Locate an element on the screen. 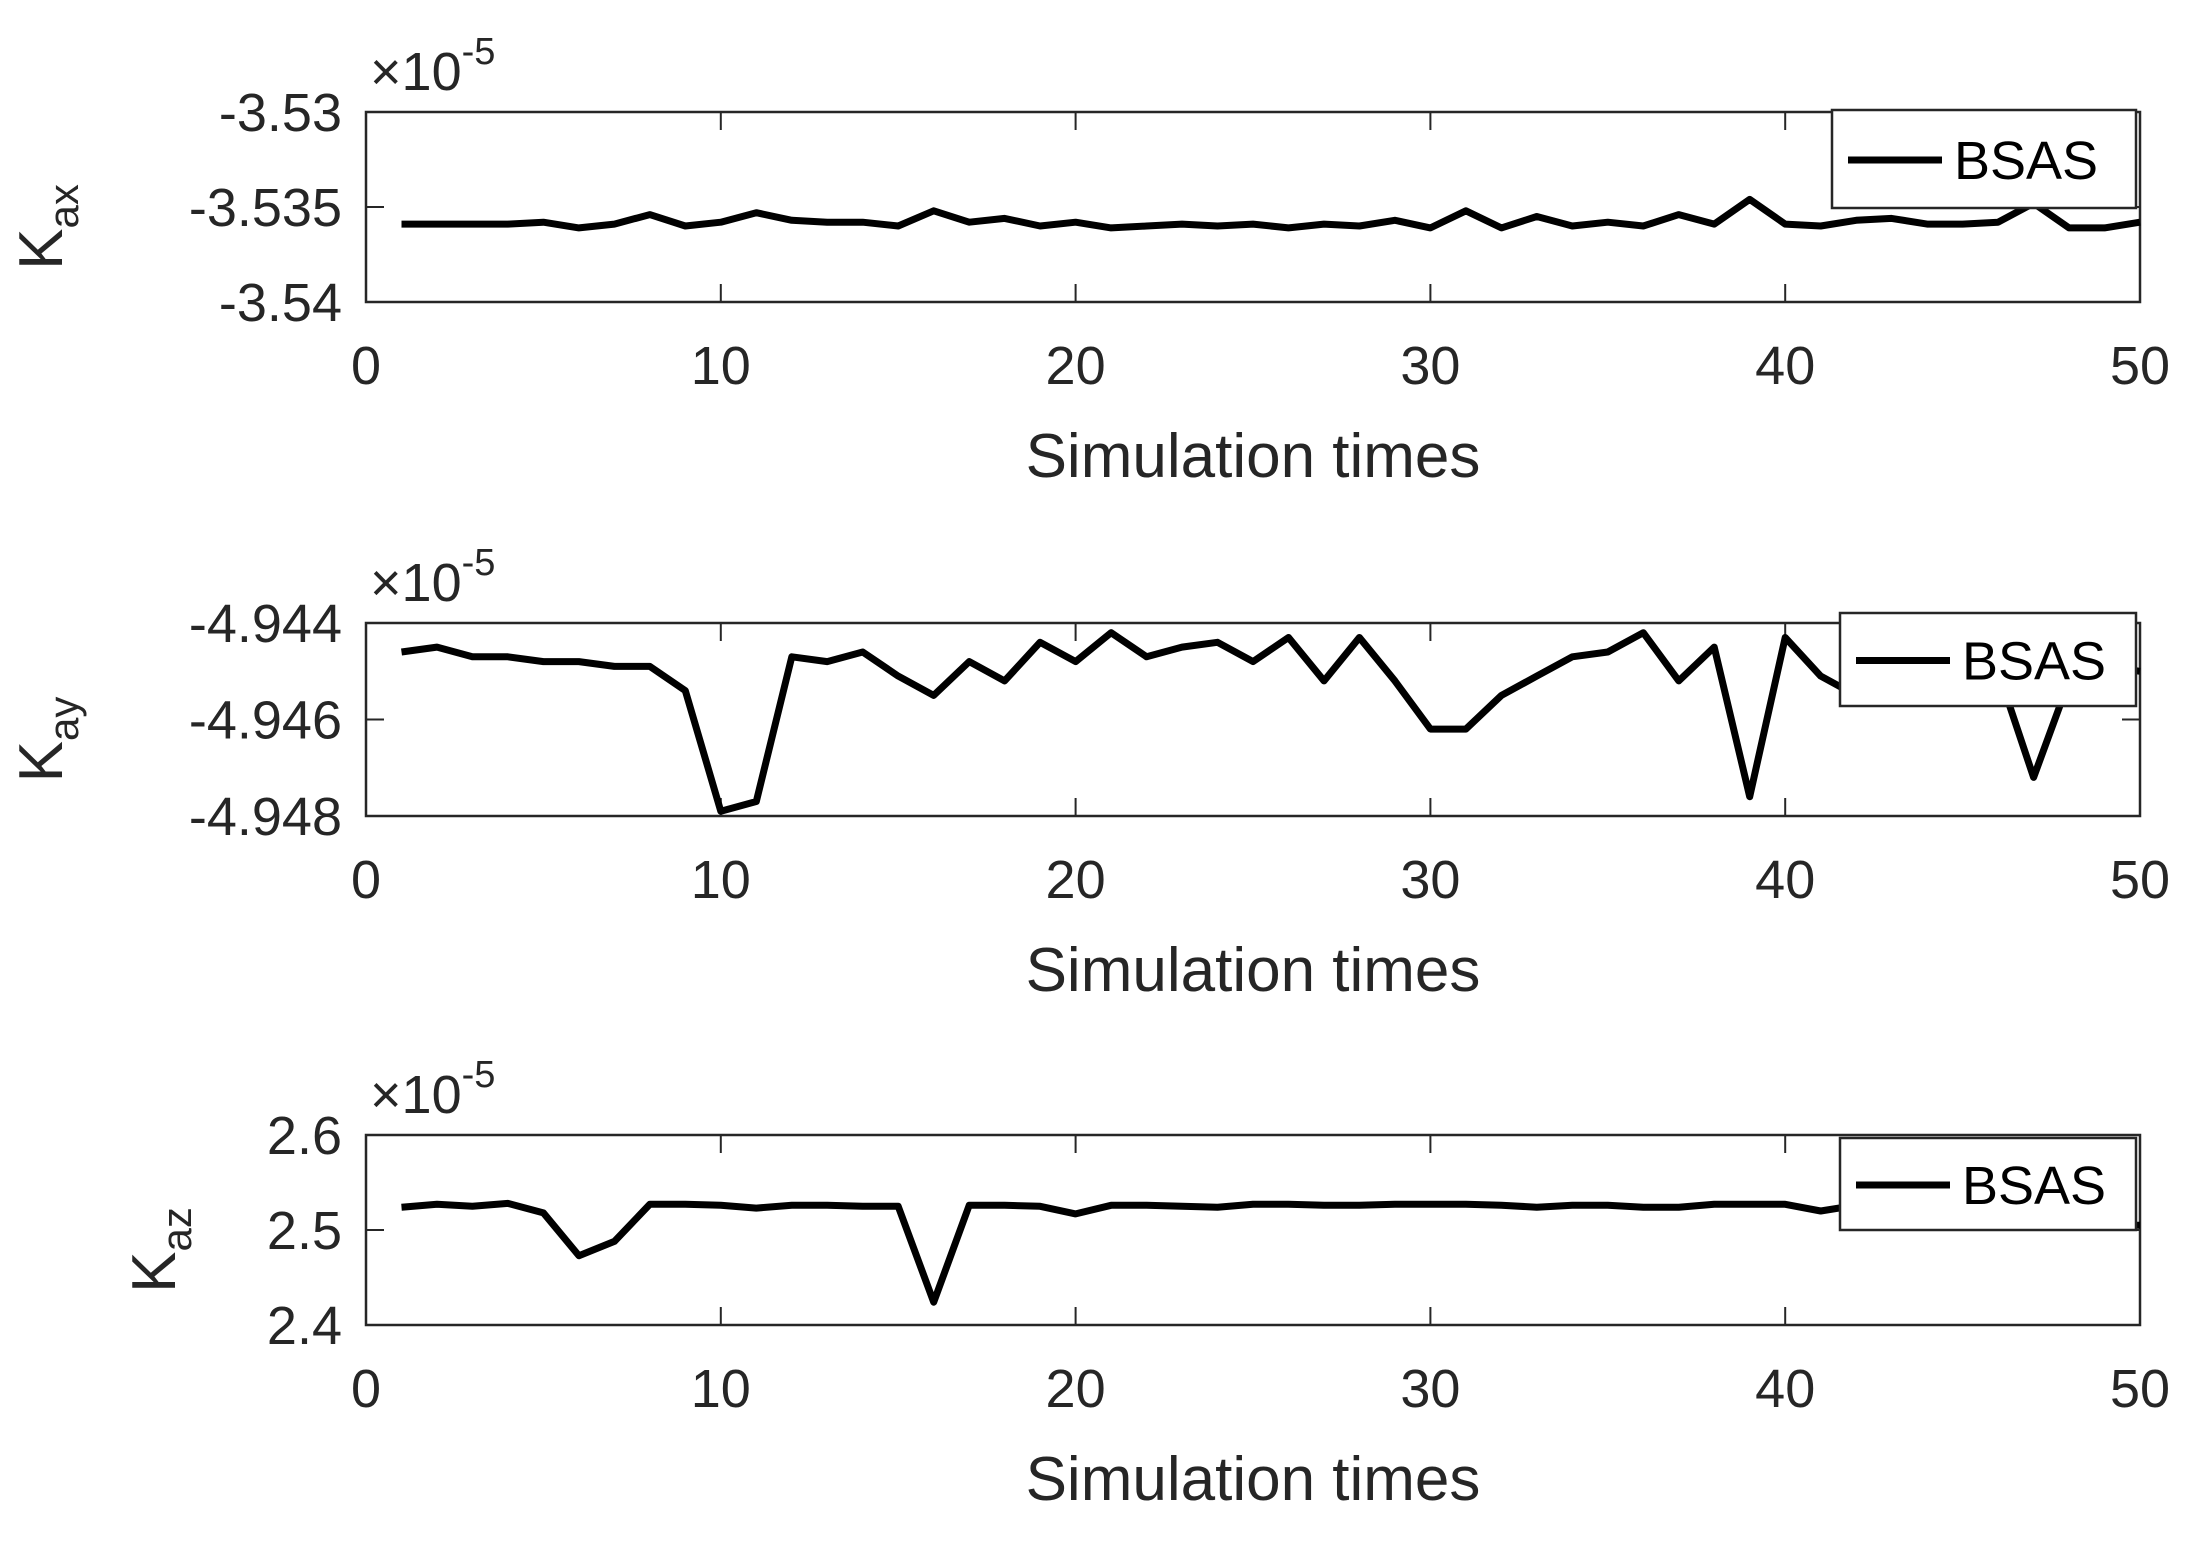  y-axis-label: Kay is located at coordinates (47, 740).